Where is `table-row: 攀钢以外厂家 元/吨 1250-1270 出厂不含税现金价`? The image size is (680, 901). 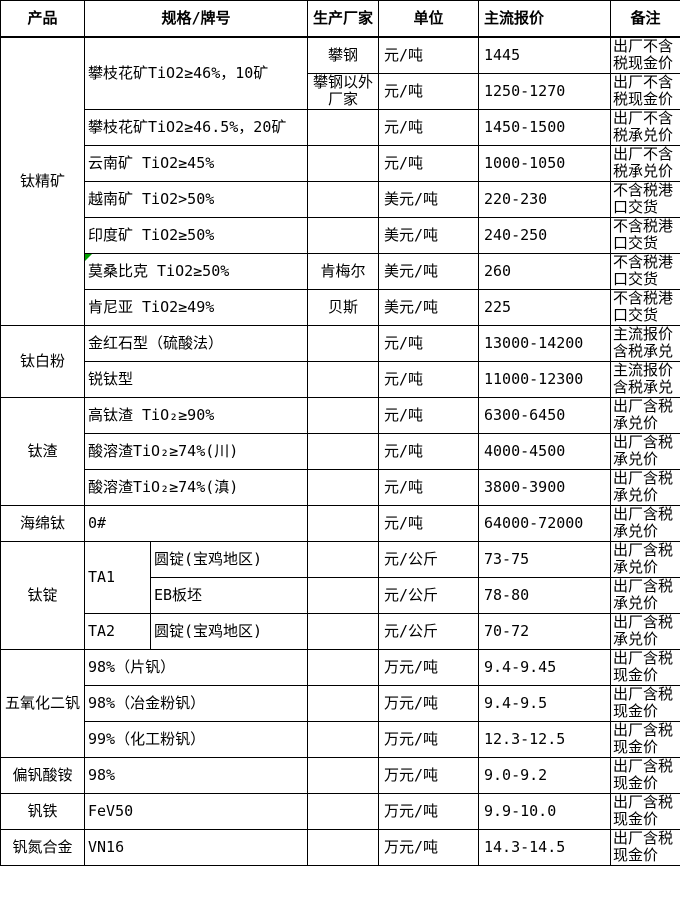 table-row: 攀钢以外厂家 元/吨 1250-1270 出厂不含税现金价 is located at coordinates (340, 91).